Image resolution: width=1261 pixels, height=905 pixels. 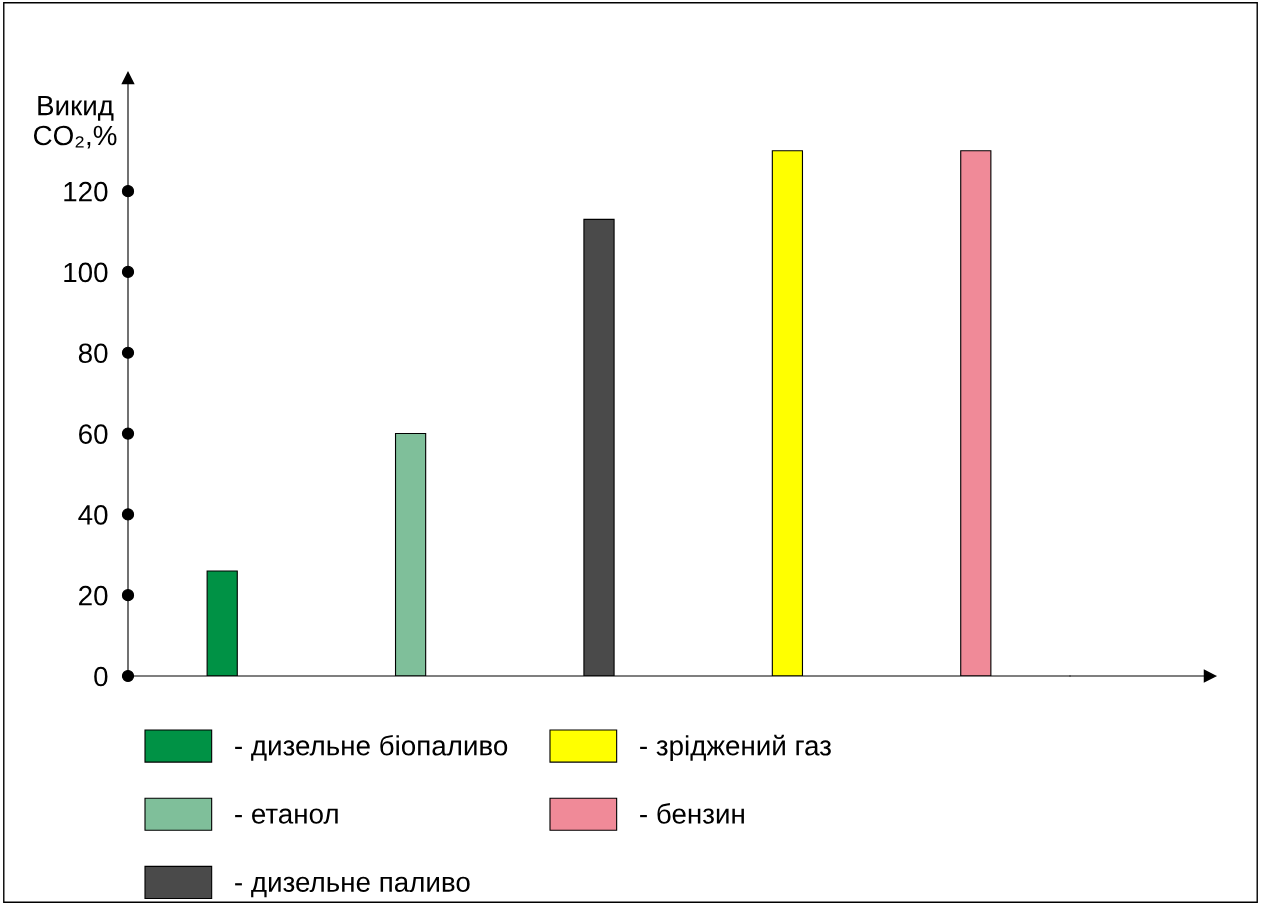 What do you see at coordinates (93, 353) in the screenshot?
I see `y-tick-label: 80` at bounding box center [93, 353].